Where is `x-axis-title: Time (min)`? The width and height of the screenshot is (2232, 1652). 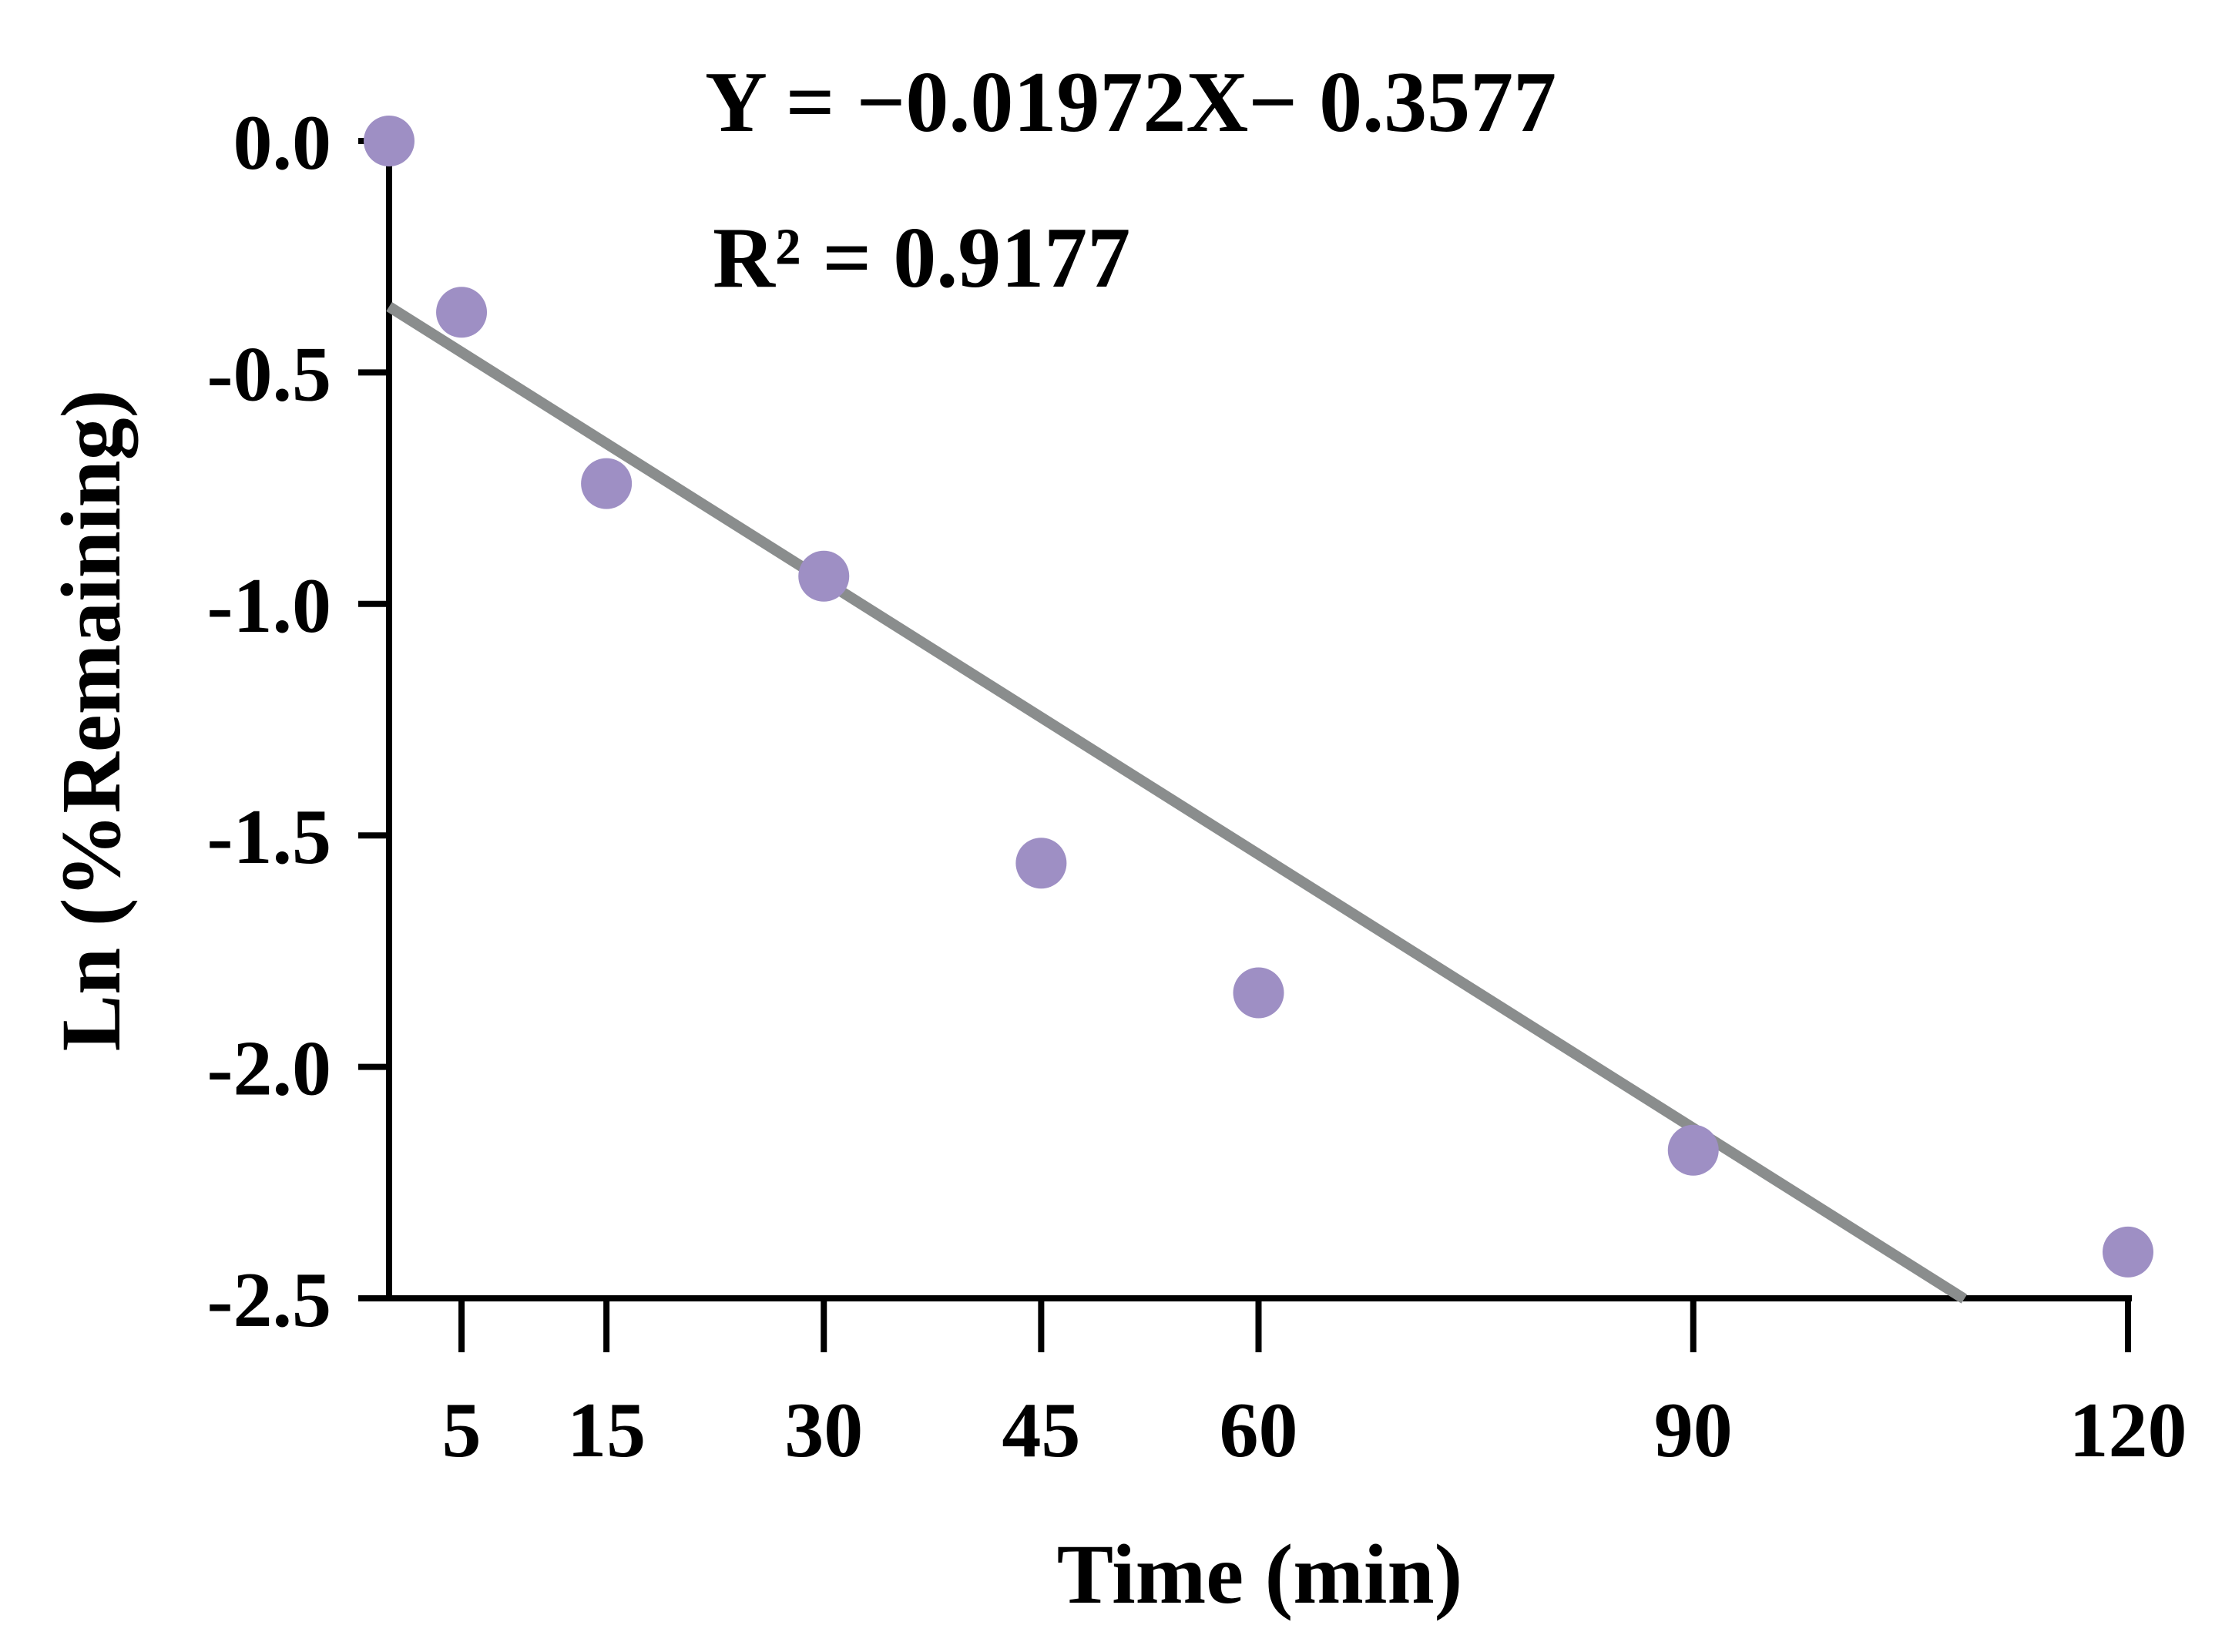 x-axis-title: Time (min) is located at coordinates (1260, 1574).